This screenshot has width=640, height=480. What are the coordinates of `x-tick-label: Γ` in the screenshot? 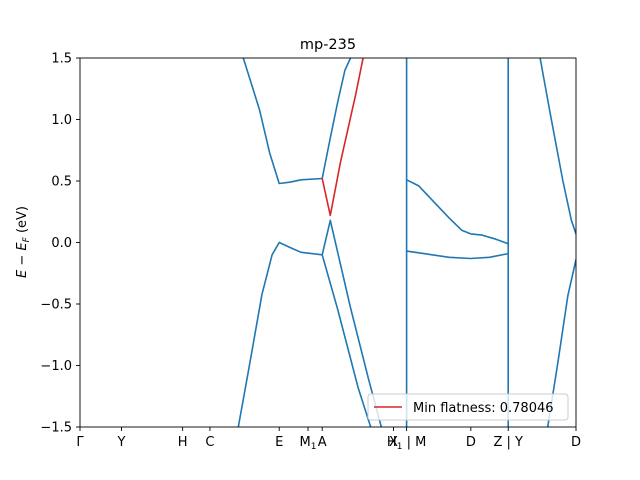 It's located at (80, 442).